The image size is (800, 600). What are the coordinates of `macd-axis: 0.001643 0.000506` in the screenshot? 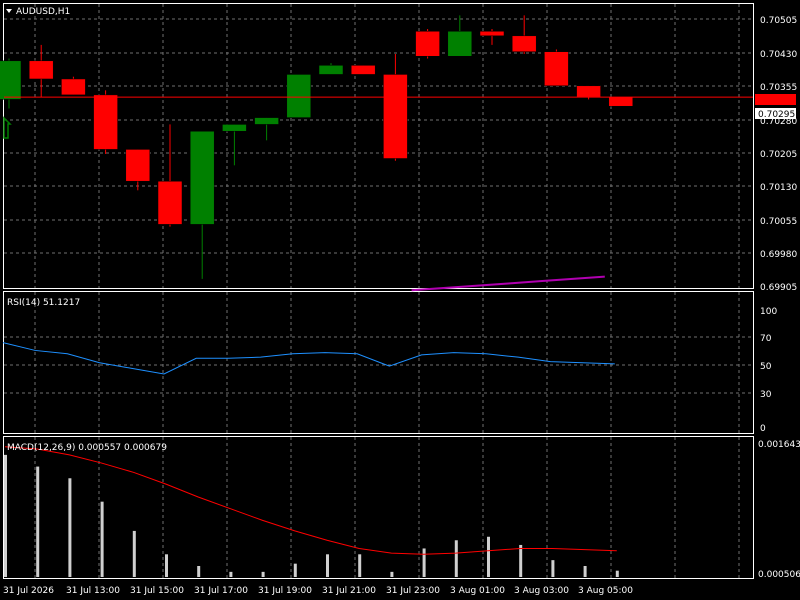 It's located at (779, 510).